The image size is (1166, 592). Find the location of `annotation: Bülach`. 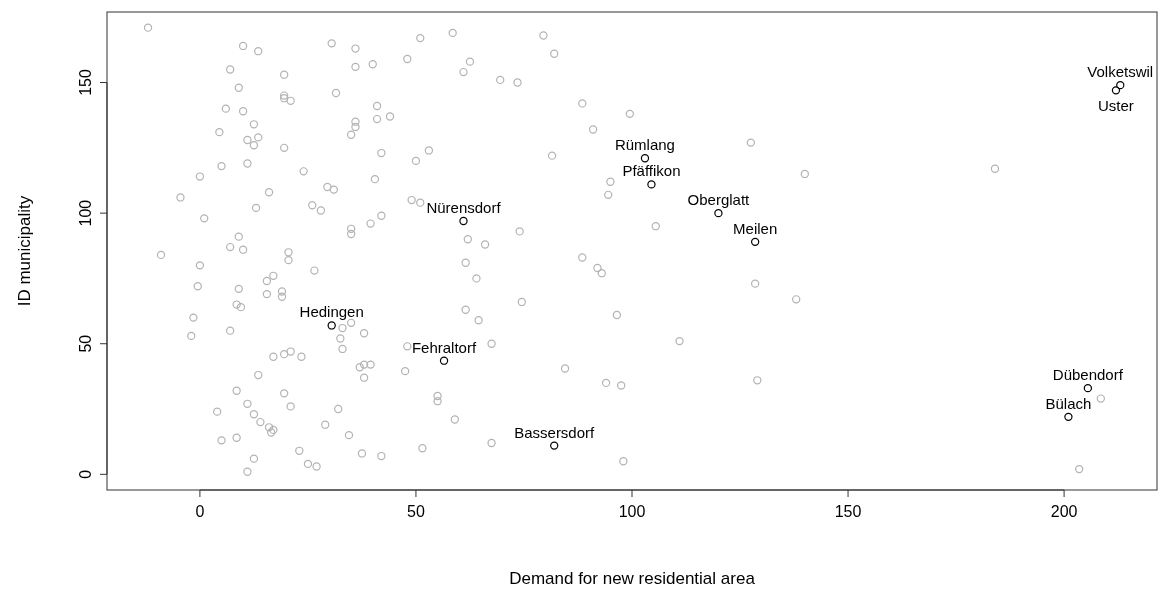

annotation: Bülach is located at coordinates (1068, 403).